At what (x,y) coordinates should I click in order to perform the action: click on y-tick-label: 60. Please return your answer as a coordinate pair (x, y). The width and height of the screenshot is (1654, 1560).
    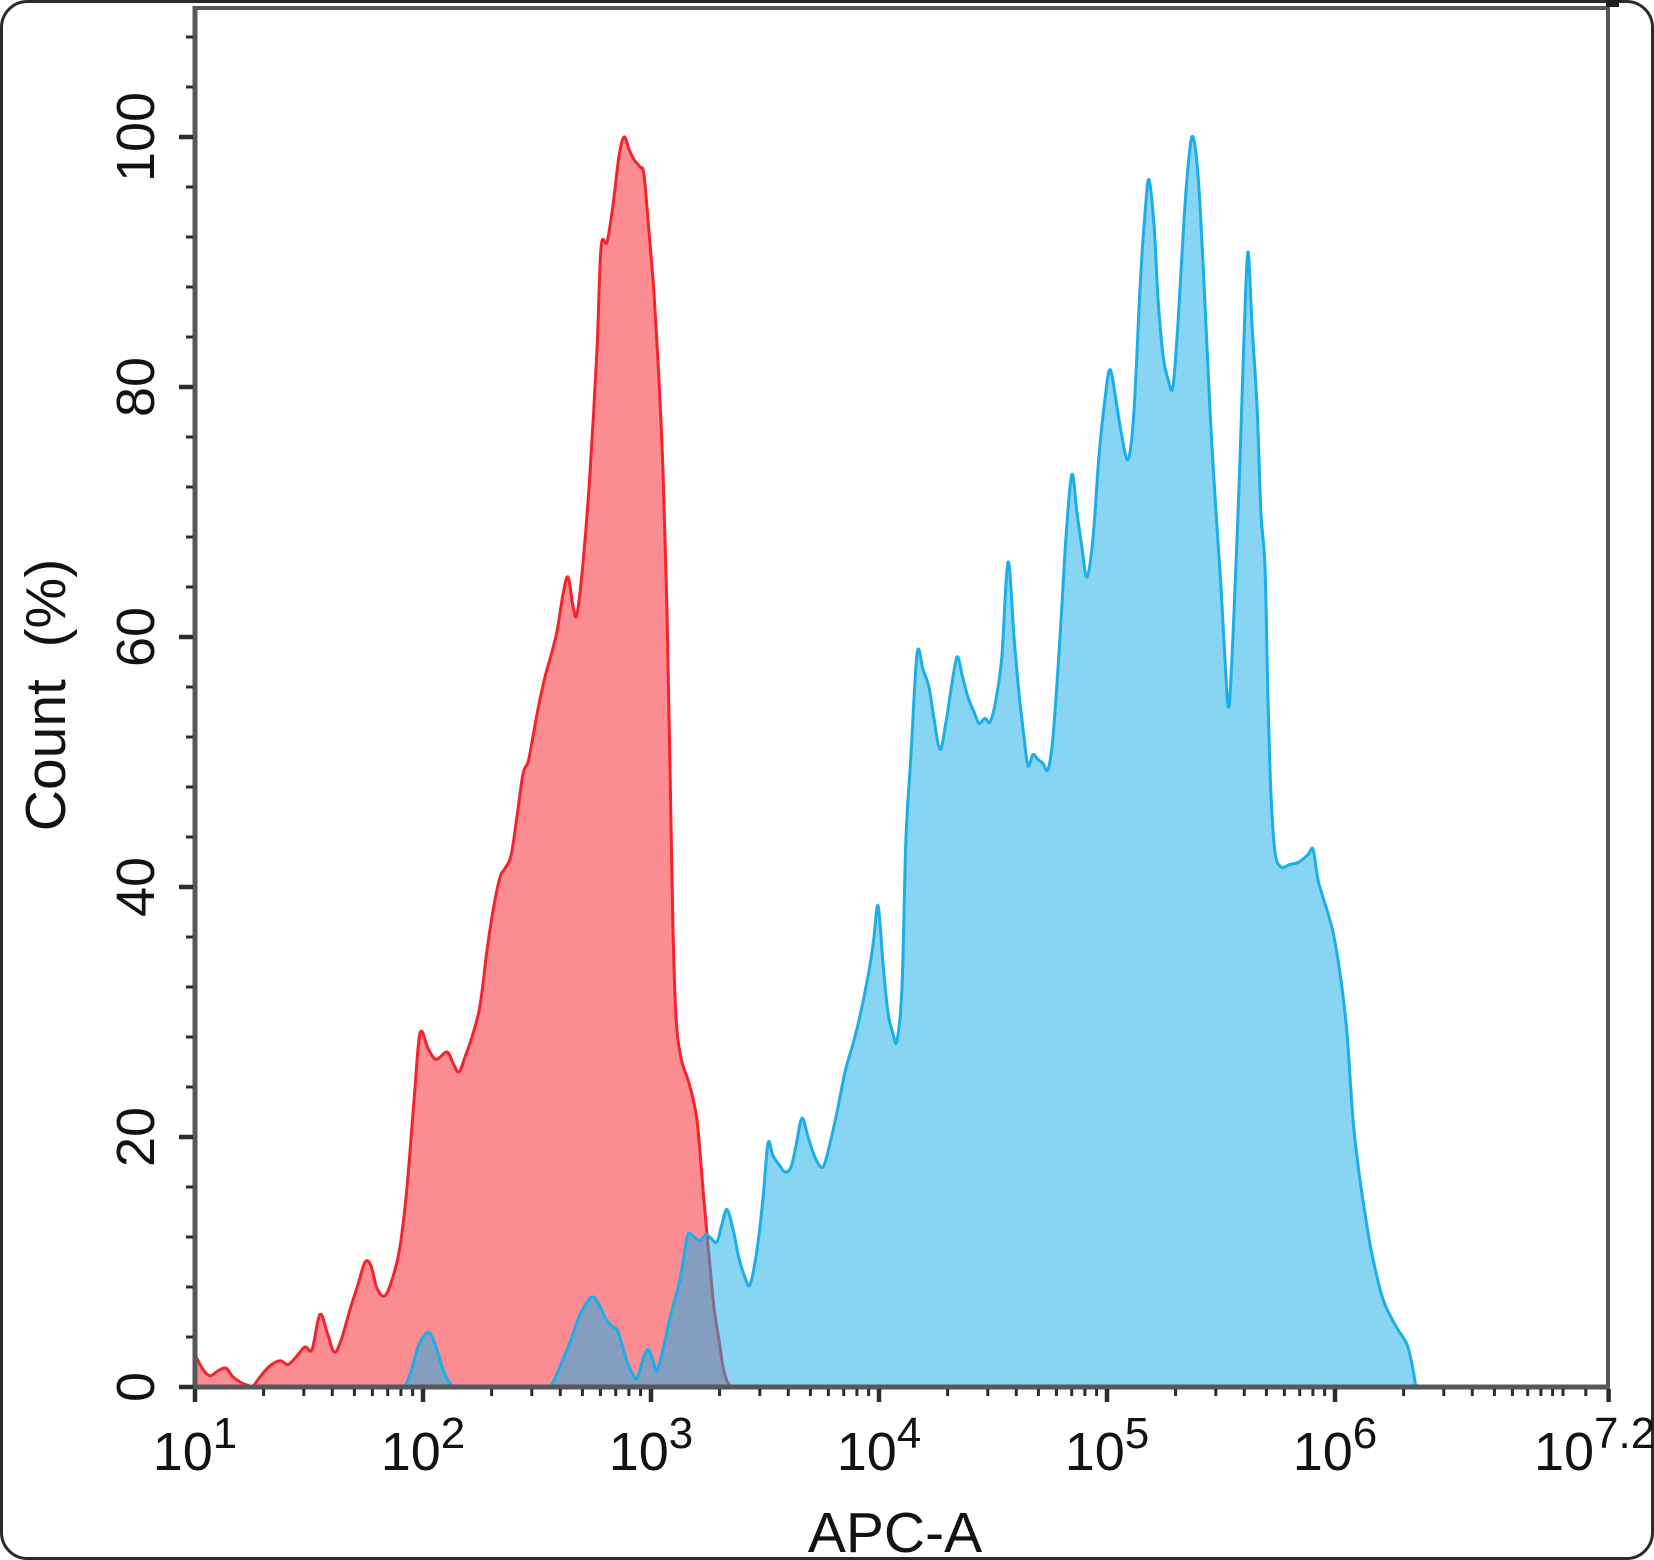
    Looking at the image, I should click on (136, 637).